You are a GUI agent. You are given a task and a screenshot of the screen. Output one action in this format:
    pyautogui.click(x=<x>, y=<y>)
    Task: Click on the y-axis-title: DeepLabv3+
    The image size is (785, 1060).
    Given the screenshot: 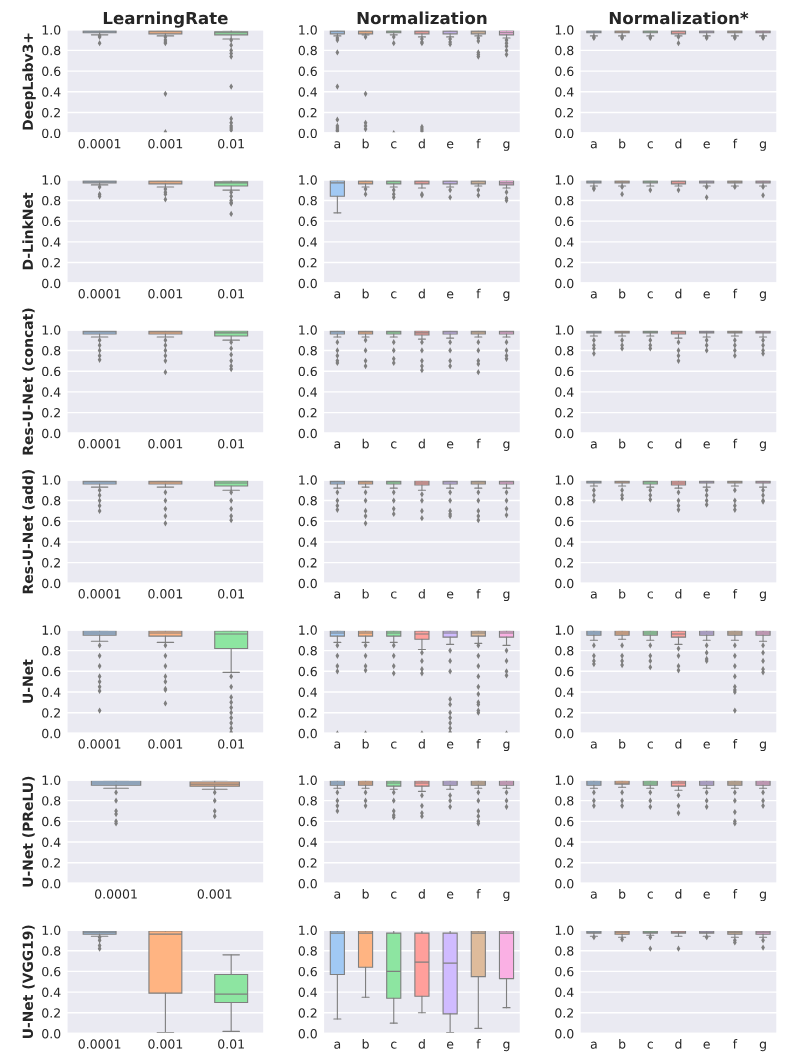 What is the action you would take?
    pyautogui.click(x=29, y=81)
    